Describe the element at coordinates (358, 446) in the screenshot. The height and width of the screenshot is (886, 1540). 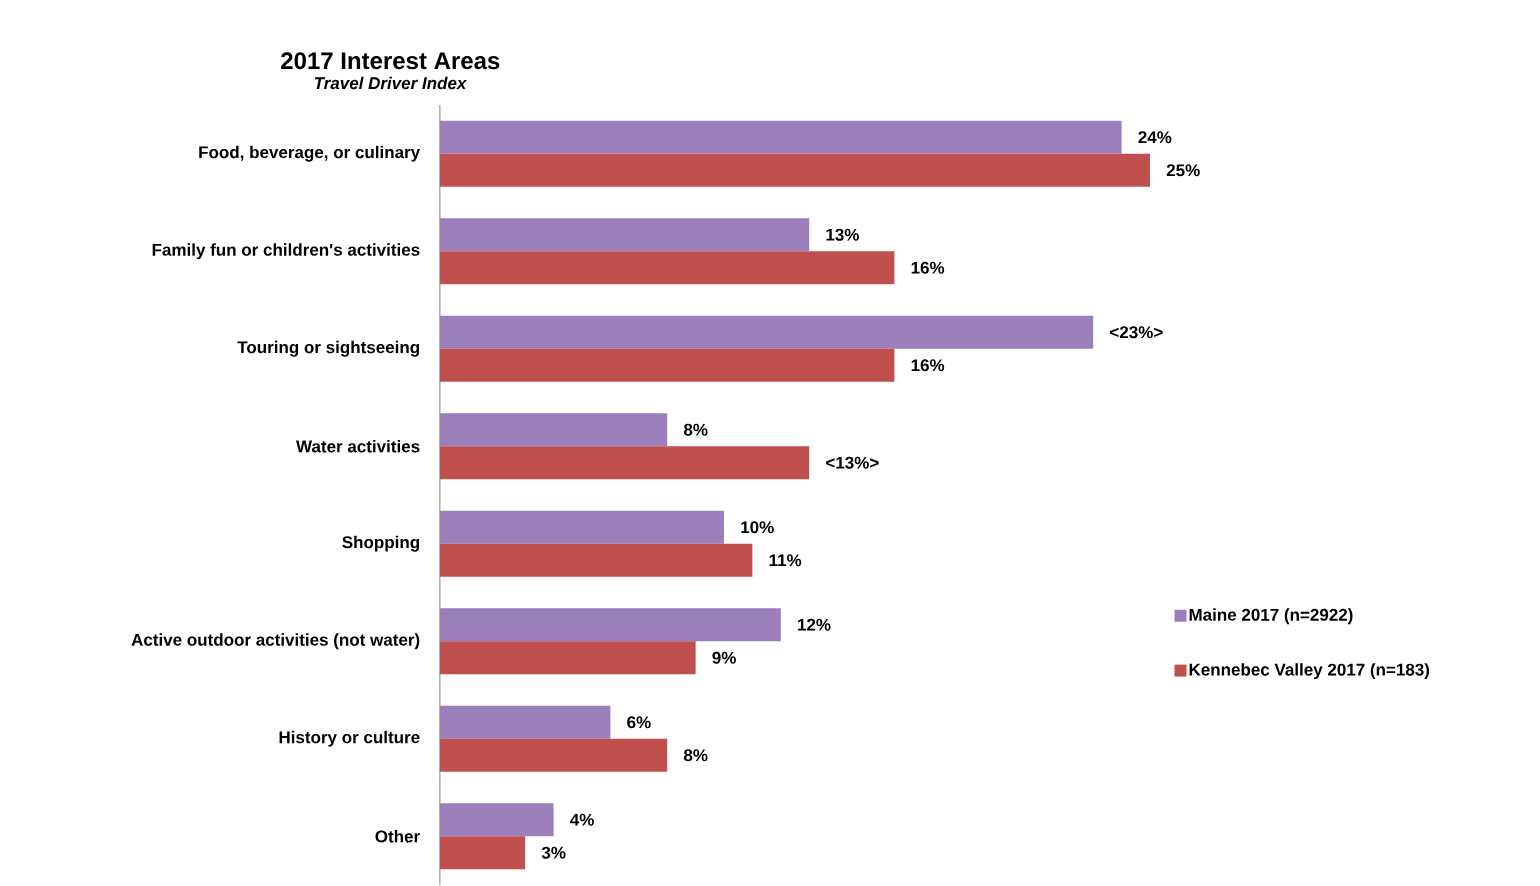
I see `y-tick-label: Water activities` at that location.